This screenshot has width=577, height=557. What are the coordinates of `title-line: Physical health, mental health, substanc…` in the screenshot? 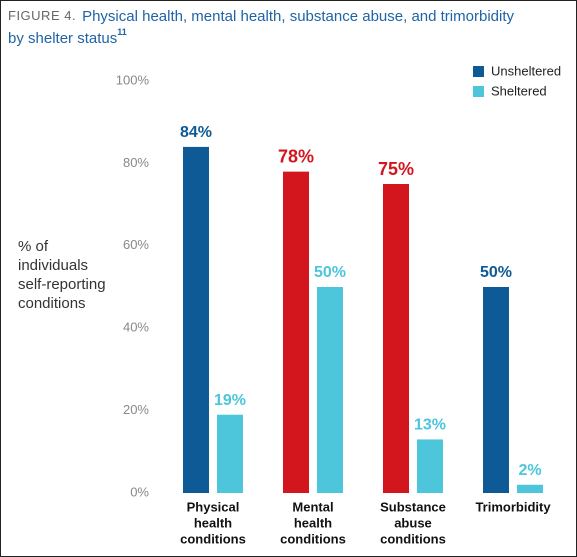 It's located at (298, 16).